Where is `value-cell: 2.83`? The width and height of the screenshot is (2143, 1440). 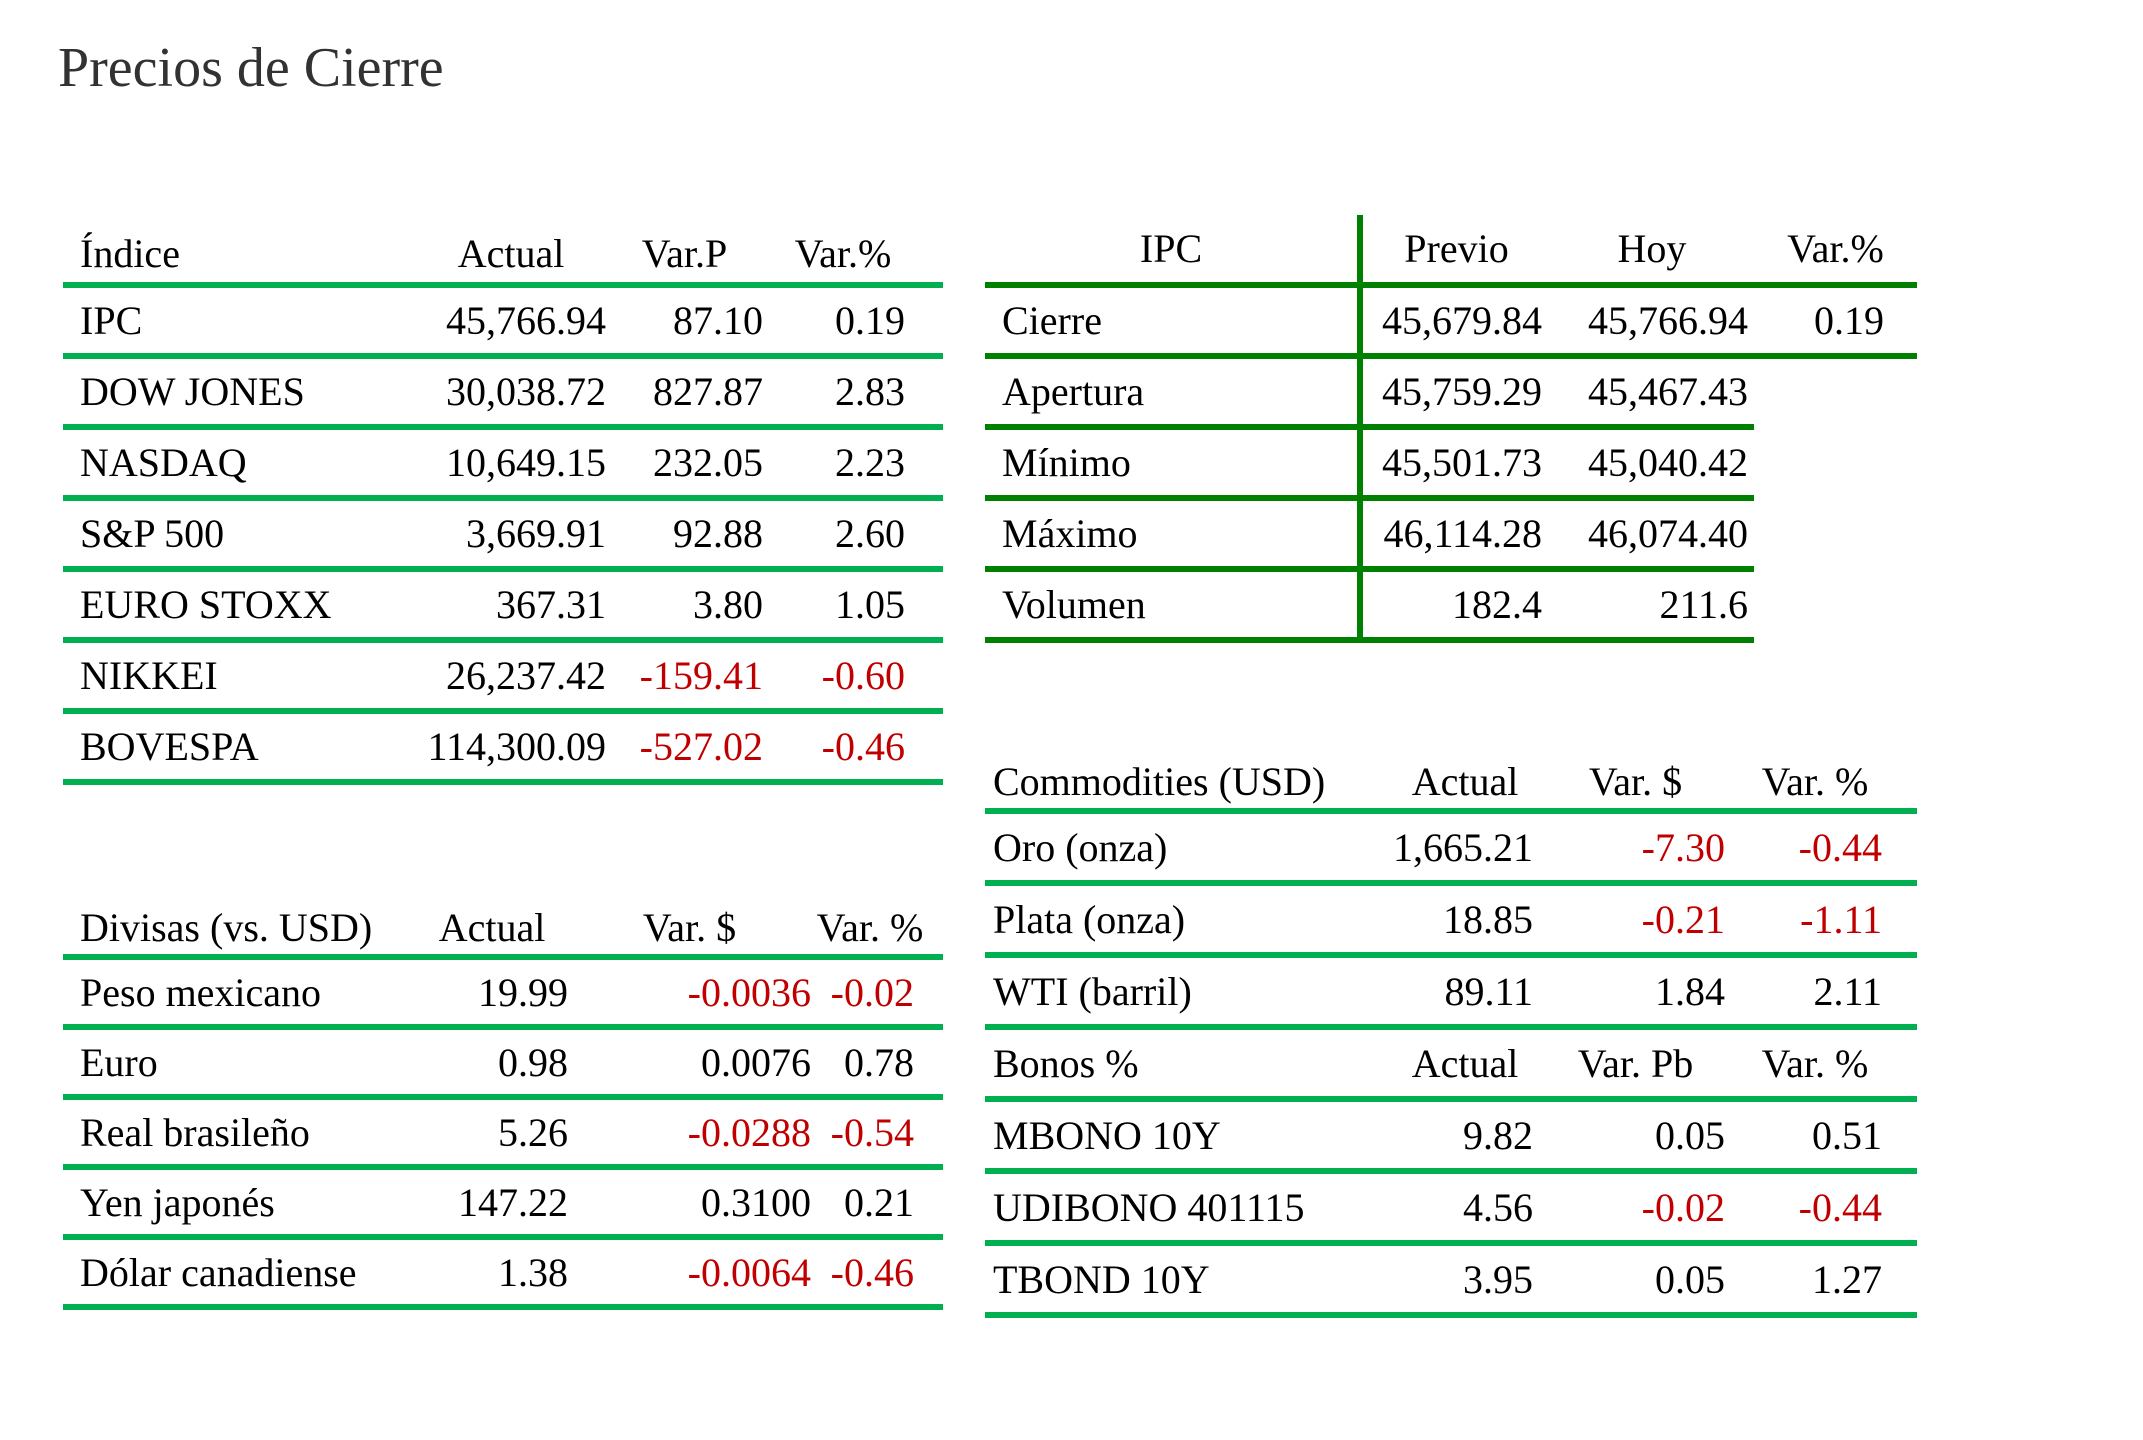 value-cell: 2.83 is located at coordinates (853, 393).